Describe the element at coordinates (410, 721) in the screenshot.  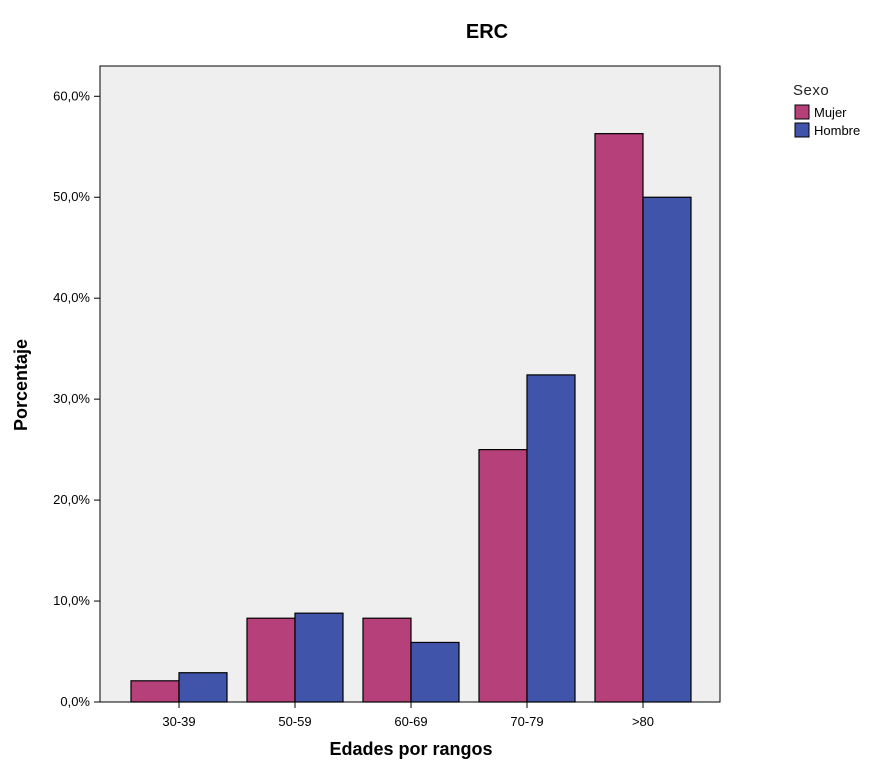
I see `x-tick-label: 60-69` at that location.